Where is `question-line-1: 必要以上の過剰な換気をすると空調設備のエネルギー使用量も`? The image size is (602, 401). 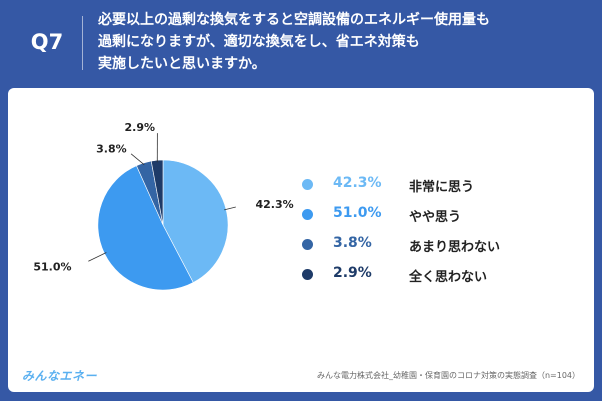
question-line-1: 必要以上の過剰な換気をすると空調設備のエネルギー使用量も is located at coordinates (294, 20).